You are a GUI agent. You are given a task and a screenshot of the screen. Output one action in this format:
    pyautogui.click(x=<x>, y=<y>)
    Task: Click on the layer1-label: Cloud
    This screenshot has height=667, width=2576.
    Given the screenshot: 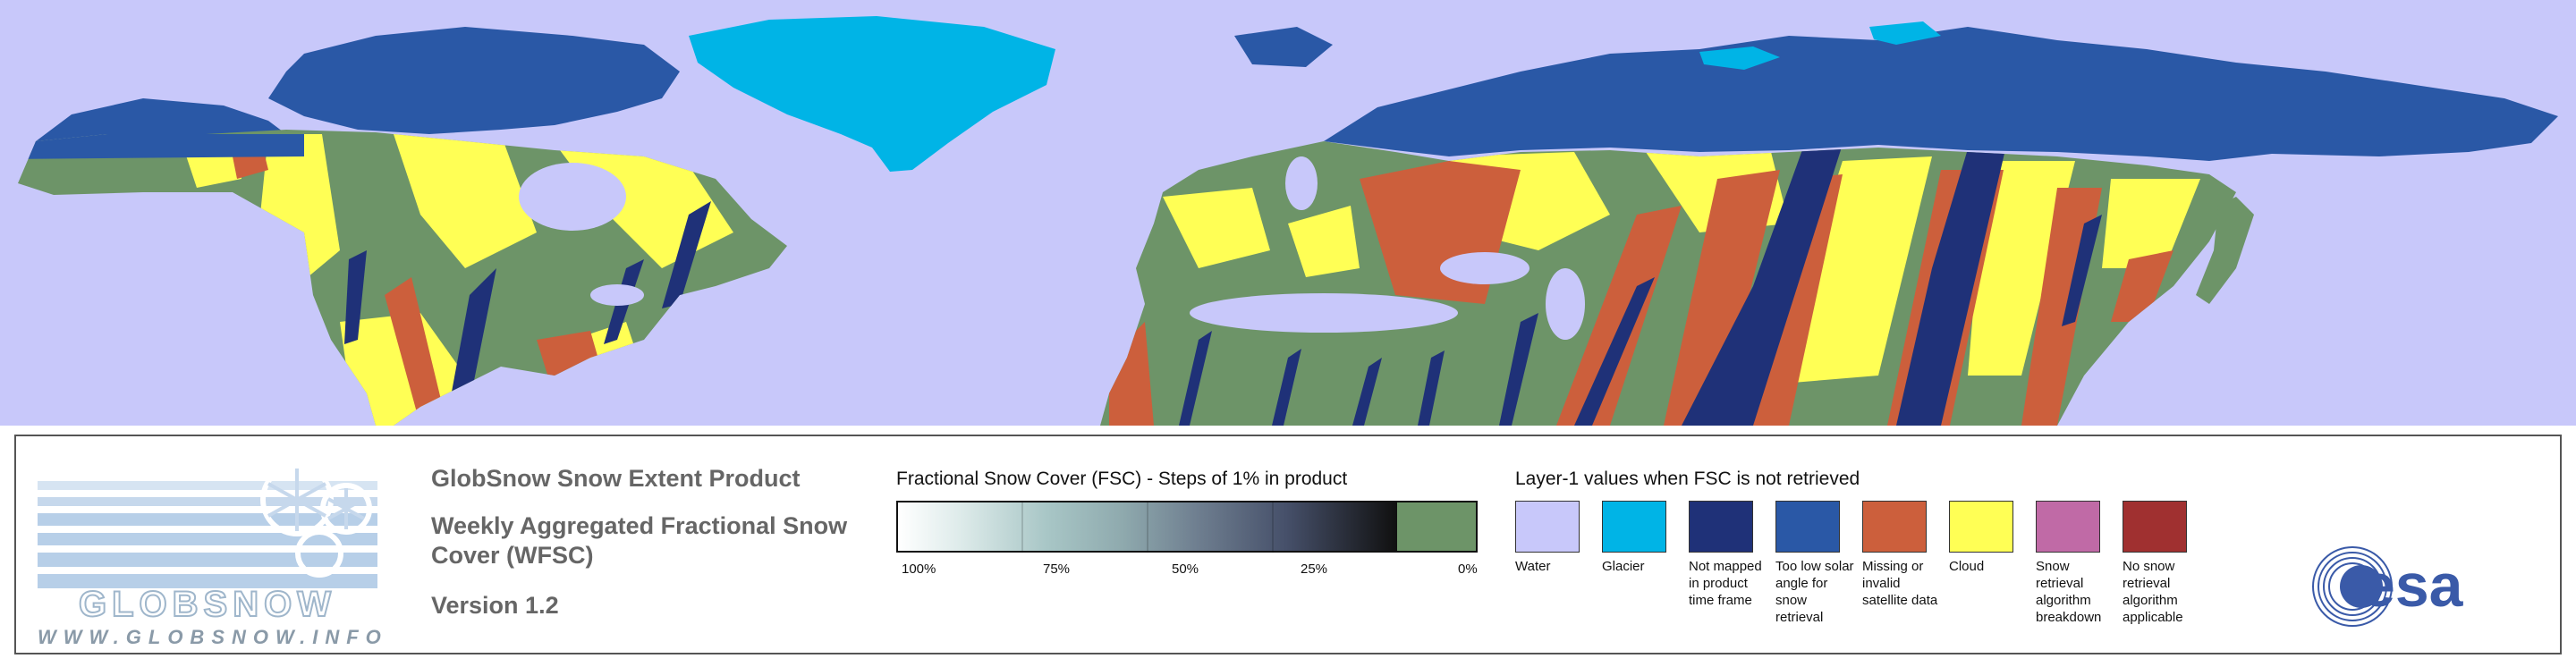 What is the action you would take?
    pyautogui.click(x=1967, y=566)
    